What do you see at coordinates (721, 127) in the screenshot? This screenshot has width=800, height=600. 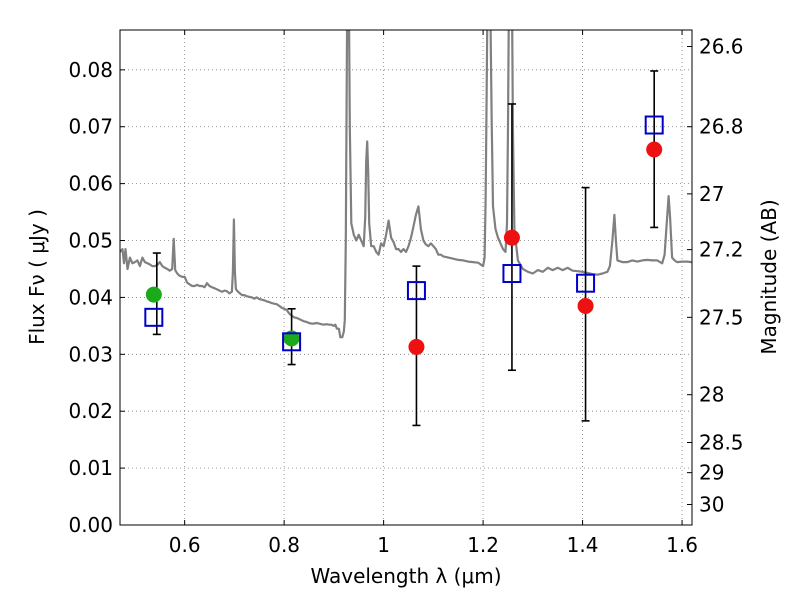 I see `magnitude-tick-label: 26.8` at bounding box center [721, 127].